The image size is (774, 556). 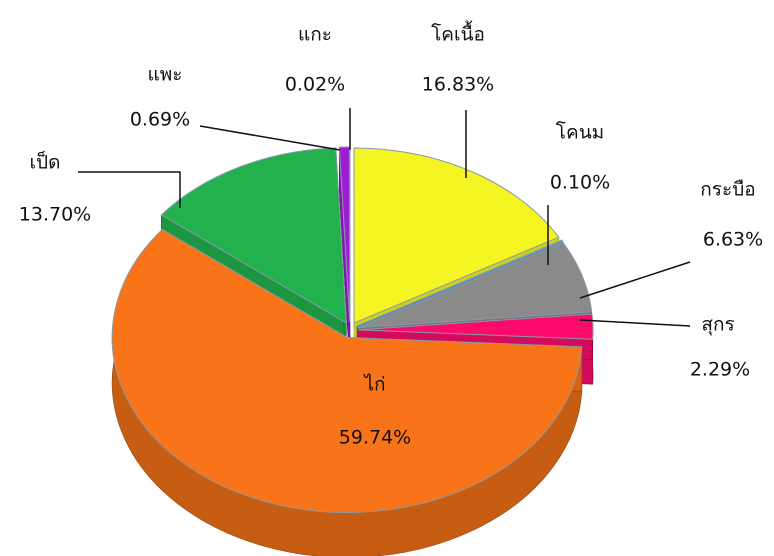 What do you see at coordinates (373, 385) in the screenshot?
I see `slice-label: ไก่` at bounding box center [373, 385].